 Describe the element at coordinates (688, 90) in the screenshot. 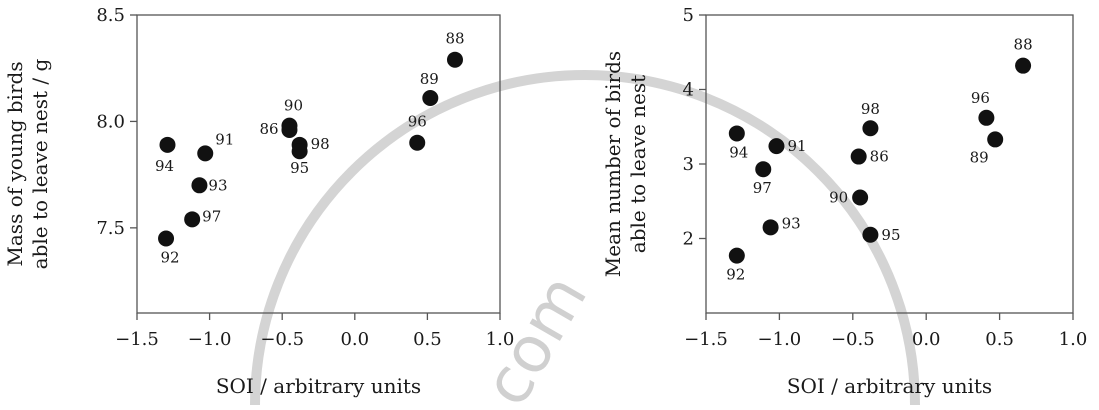

I see `y-tick-label: 4` at that location.